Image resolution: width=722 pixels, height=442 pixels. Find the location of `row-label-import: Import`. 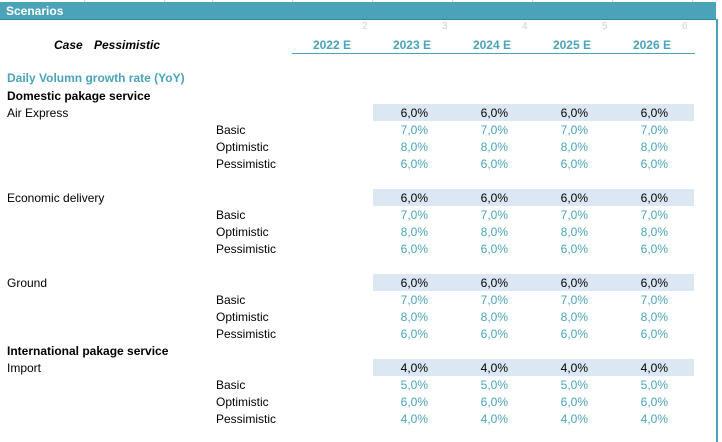

row-label-import: Import is located at coordinates (24, 368).